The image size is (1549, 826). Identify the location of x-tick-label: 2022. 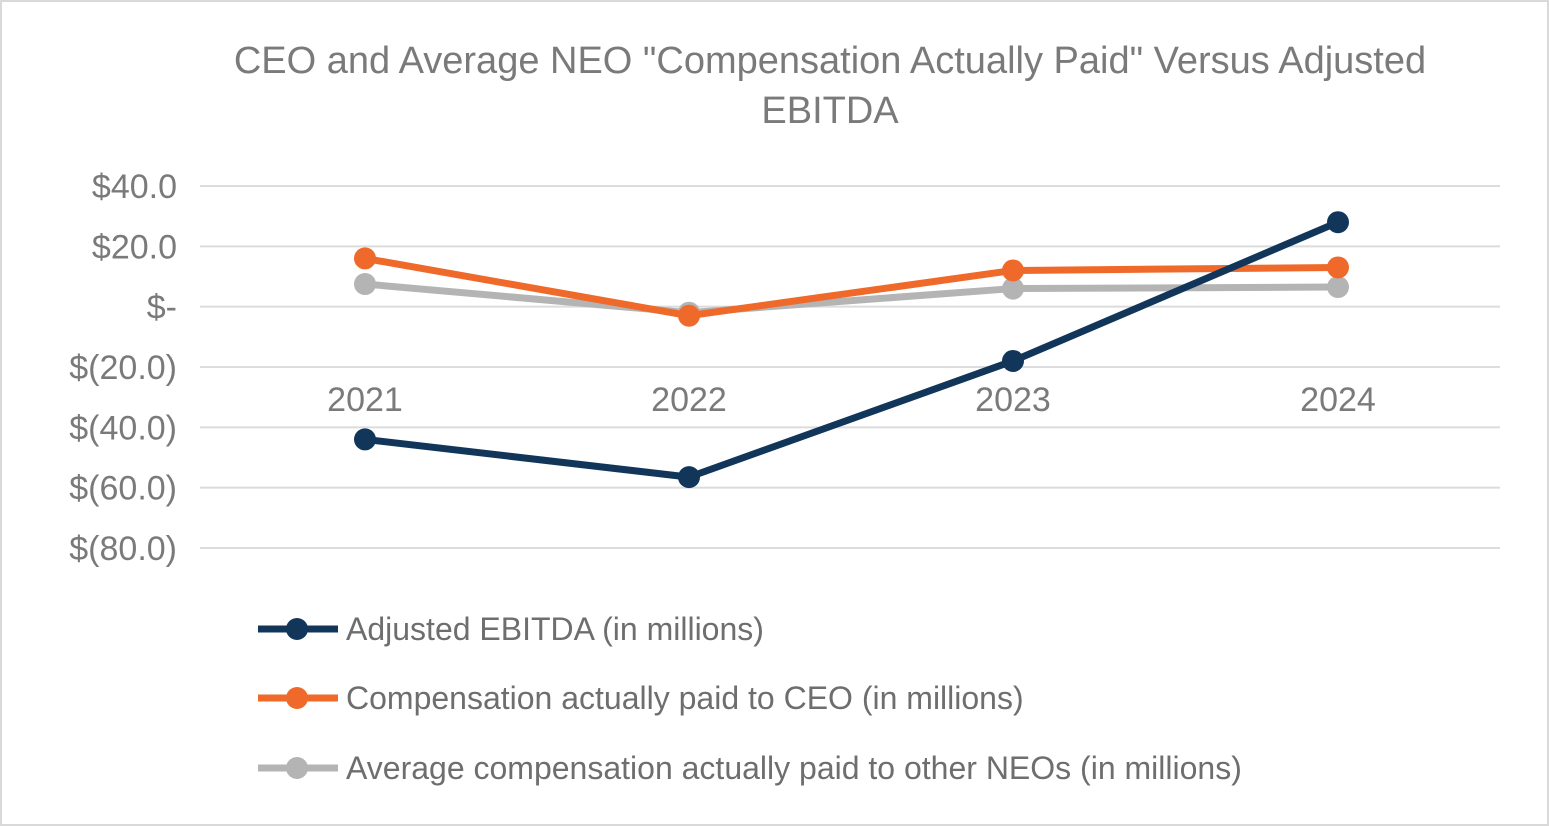
(689, 400).